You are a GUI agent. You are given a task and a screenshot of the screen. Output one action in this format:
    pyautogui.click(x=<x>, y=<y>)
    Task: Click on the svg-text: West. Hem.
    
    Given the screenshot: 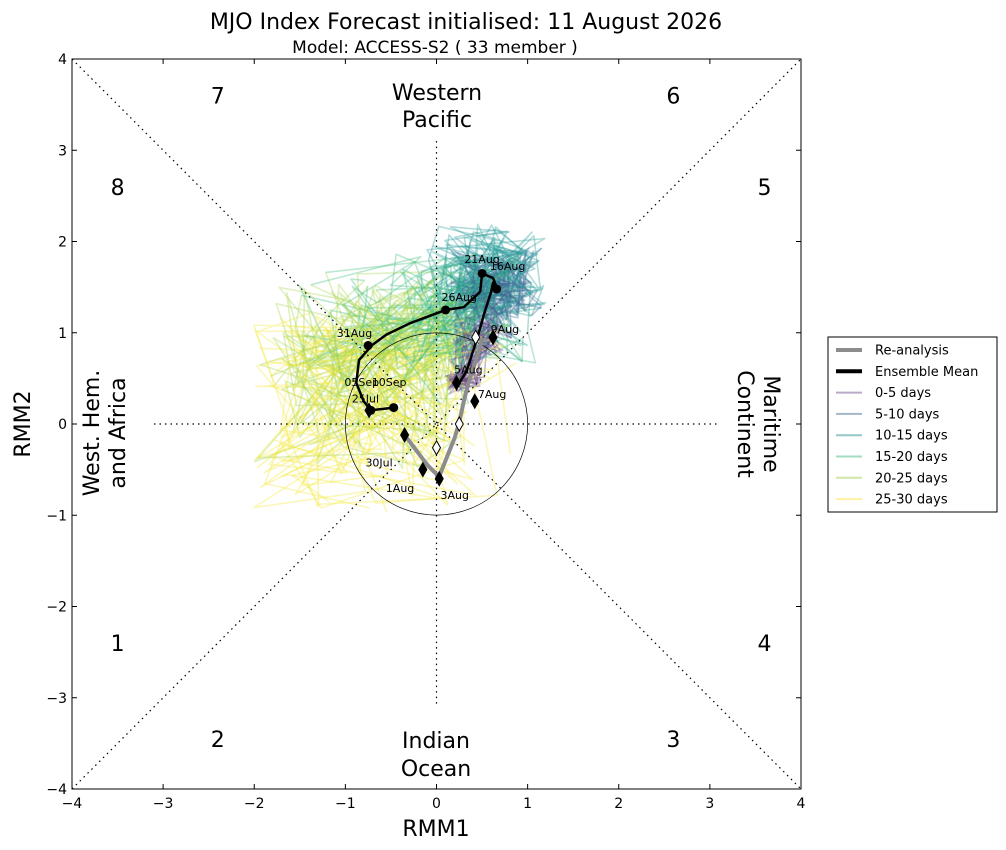 What is the action you would take?
    pyautogui.click(x=92, y=433)
    